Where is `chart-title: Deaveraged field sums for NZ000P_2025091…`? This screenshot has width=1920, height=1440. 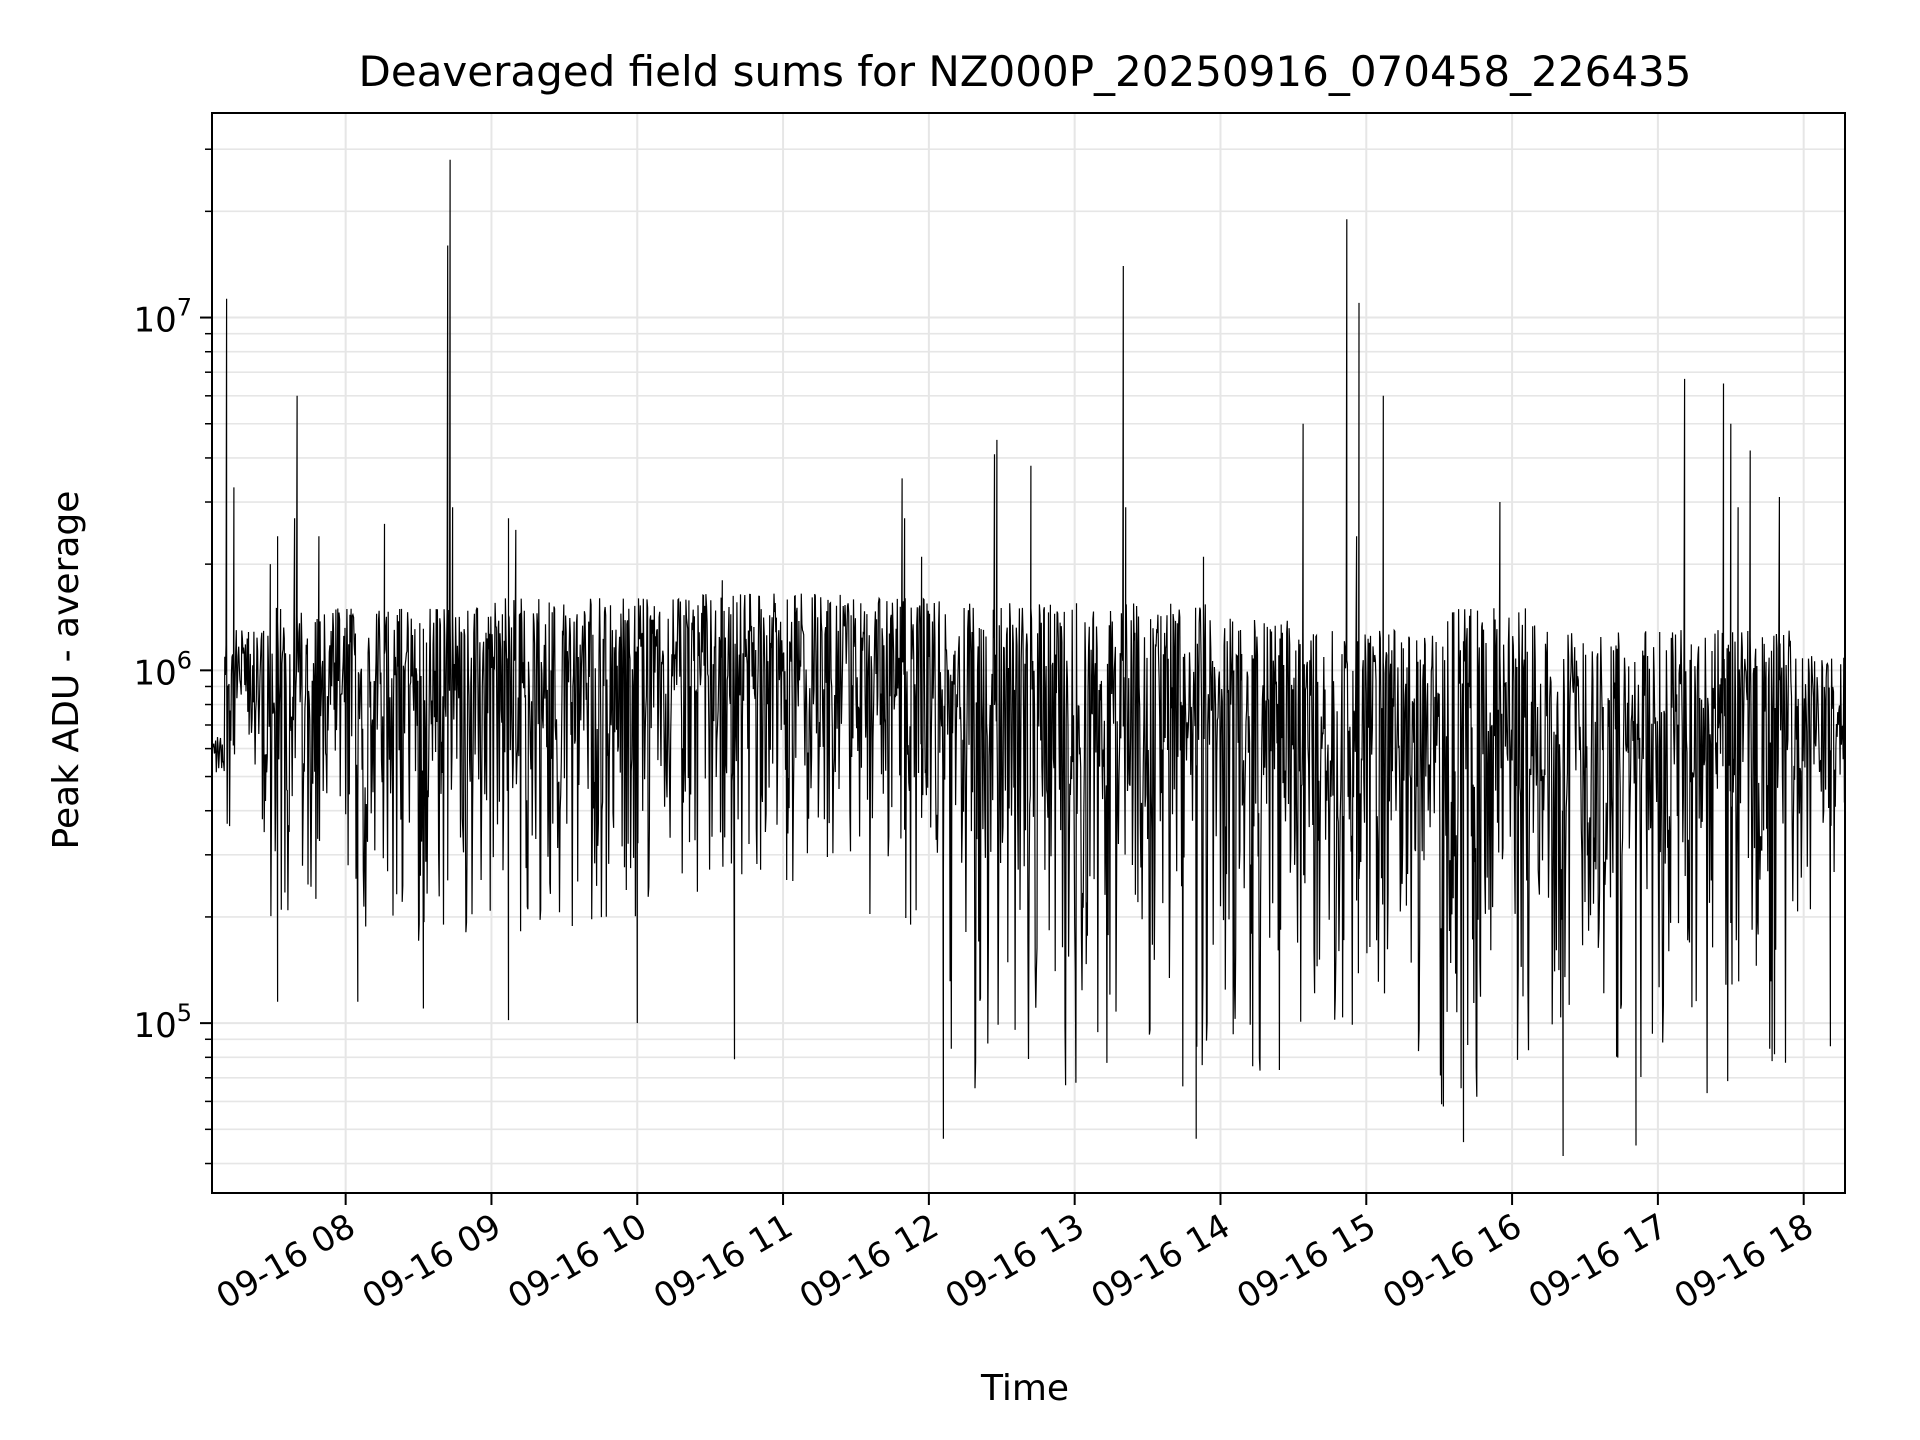 chart-title: Deaveraged field sums for NZ000P_2025091… is located at coordinates (1025, 71).